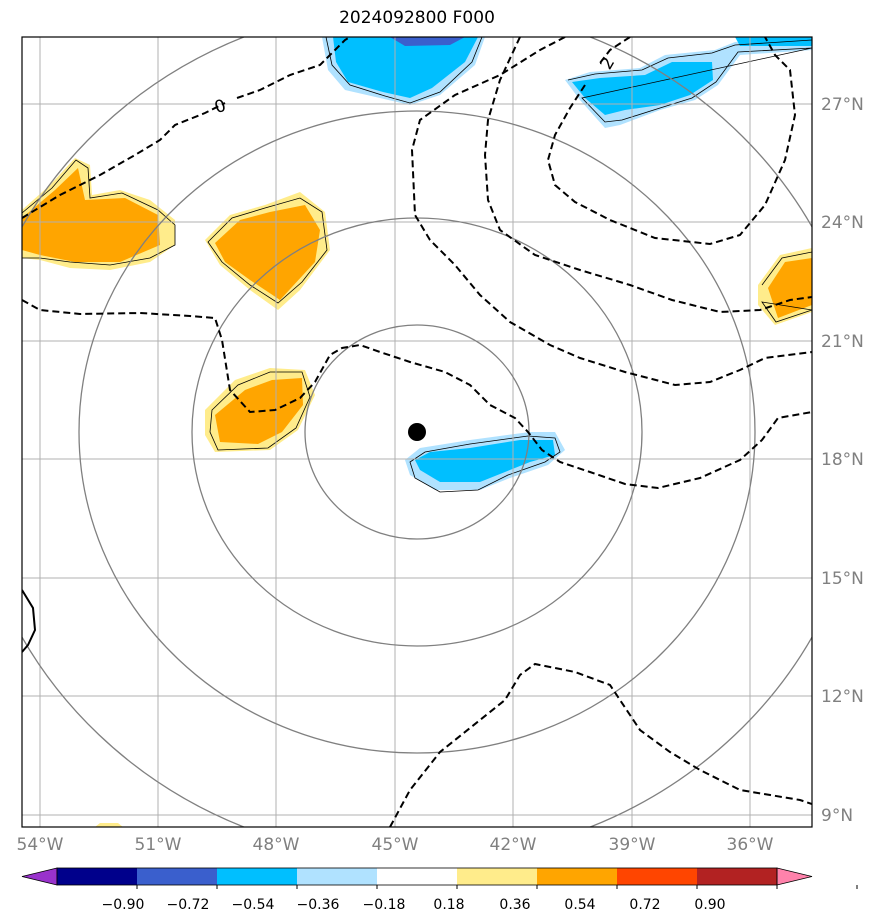 The image size is (882, 924). I want to click on colorbar-tick-label: 0.90, so click(709, 905).